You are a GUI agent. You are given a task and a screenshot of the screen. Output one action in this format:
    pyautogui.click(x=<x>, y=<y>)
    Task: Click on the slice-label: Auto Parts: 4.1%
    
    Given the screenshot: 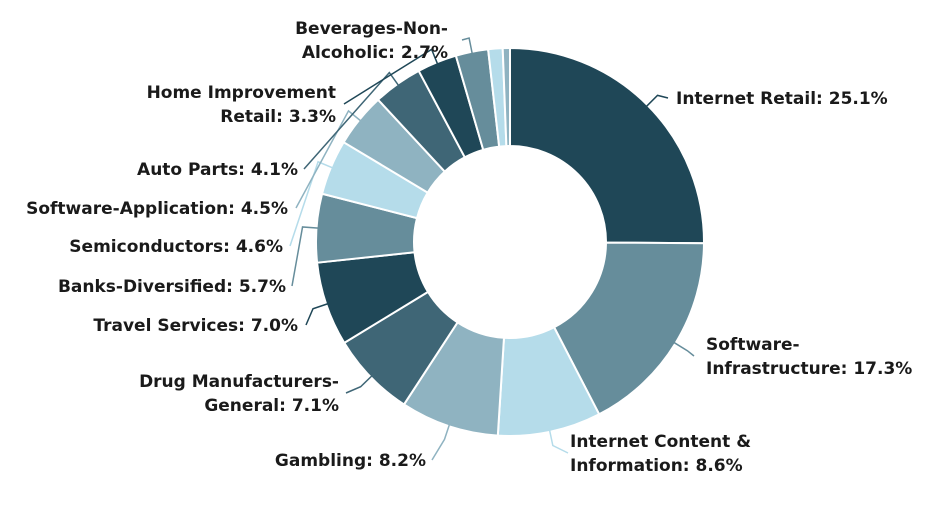 What is the action you would take?
    pyautogui.click(x=217, y=170)
    